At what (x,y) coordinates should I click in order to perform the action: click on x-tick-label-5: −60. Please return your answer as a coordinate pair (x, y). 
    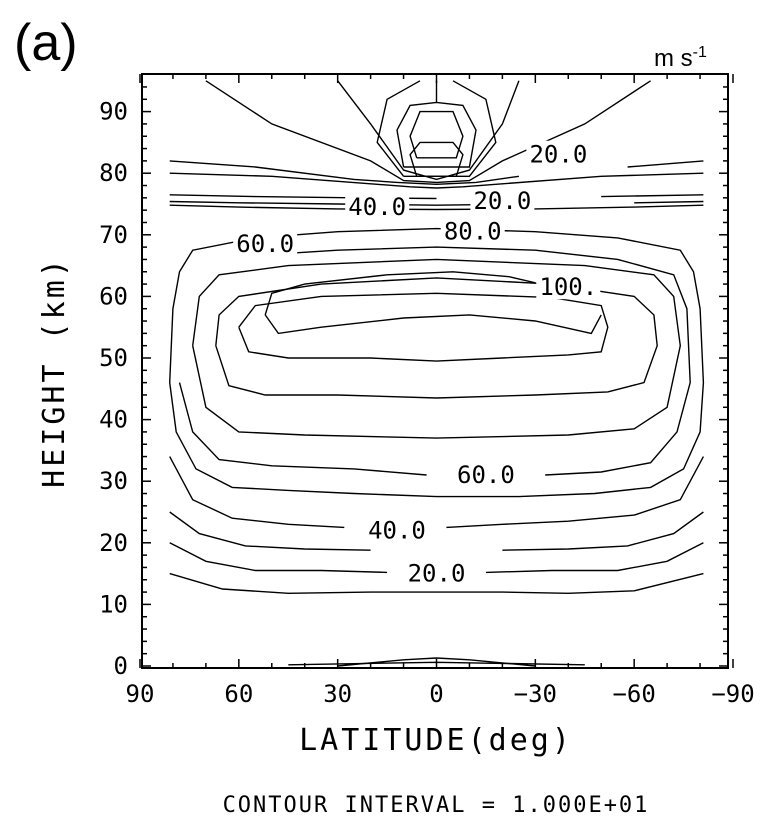
    Looking at the image, I should click on (633, 694).